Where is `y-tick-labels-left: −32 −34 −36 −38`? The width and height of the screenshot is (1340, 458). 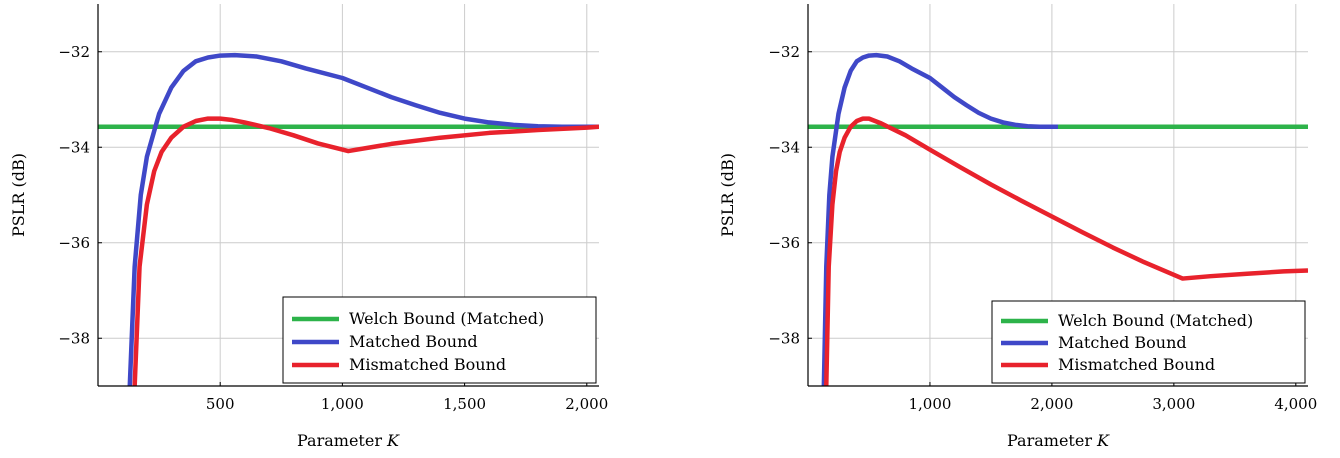 y-tick-labels-left: −32 −34 −36 −38 is located at coordinates (74, 195).